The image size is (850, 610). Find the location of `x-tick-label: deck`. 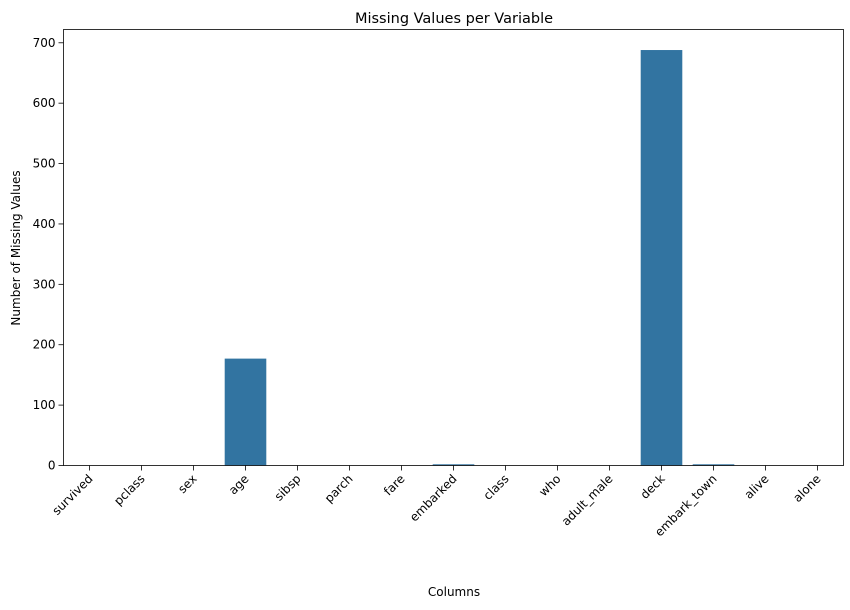

x-tick-label: deck is located at coordinates (653, 487).